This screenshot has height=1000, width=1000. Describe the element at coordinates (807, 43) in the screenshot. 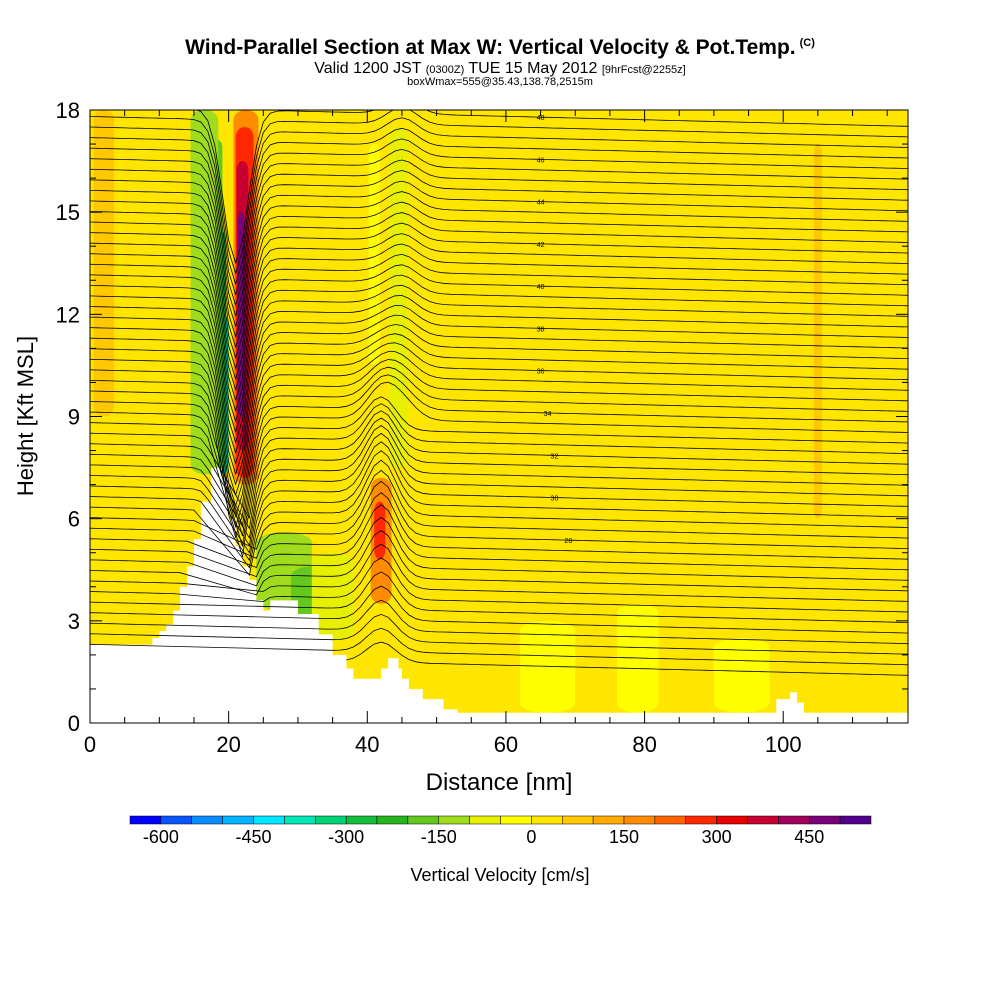

I see `chart-title-suffix: (C)` at that location.